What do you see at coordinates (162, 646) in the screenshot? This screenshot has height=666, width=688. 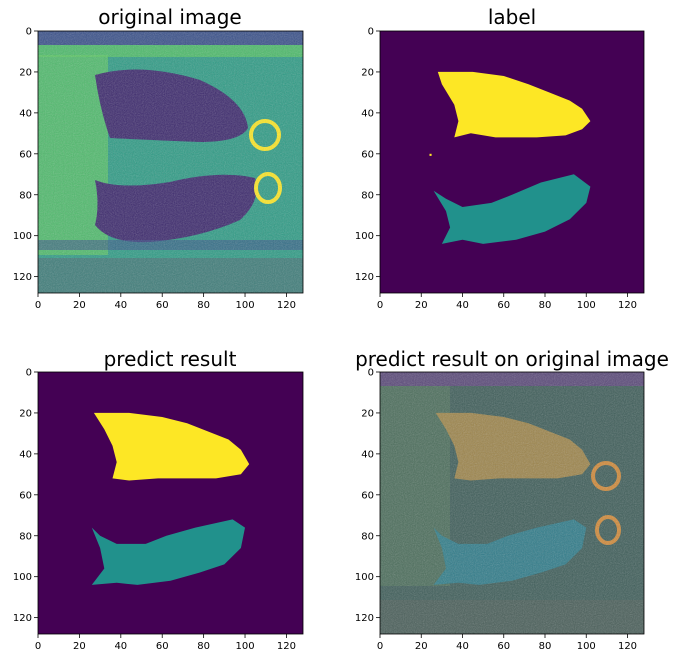 I see `x-tick-label-predict-60: 60` at bounding box center [162, 646].